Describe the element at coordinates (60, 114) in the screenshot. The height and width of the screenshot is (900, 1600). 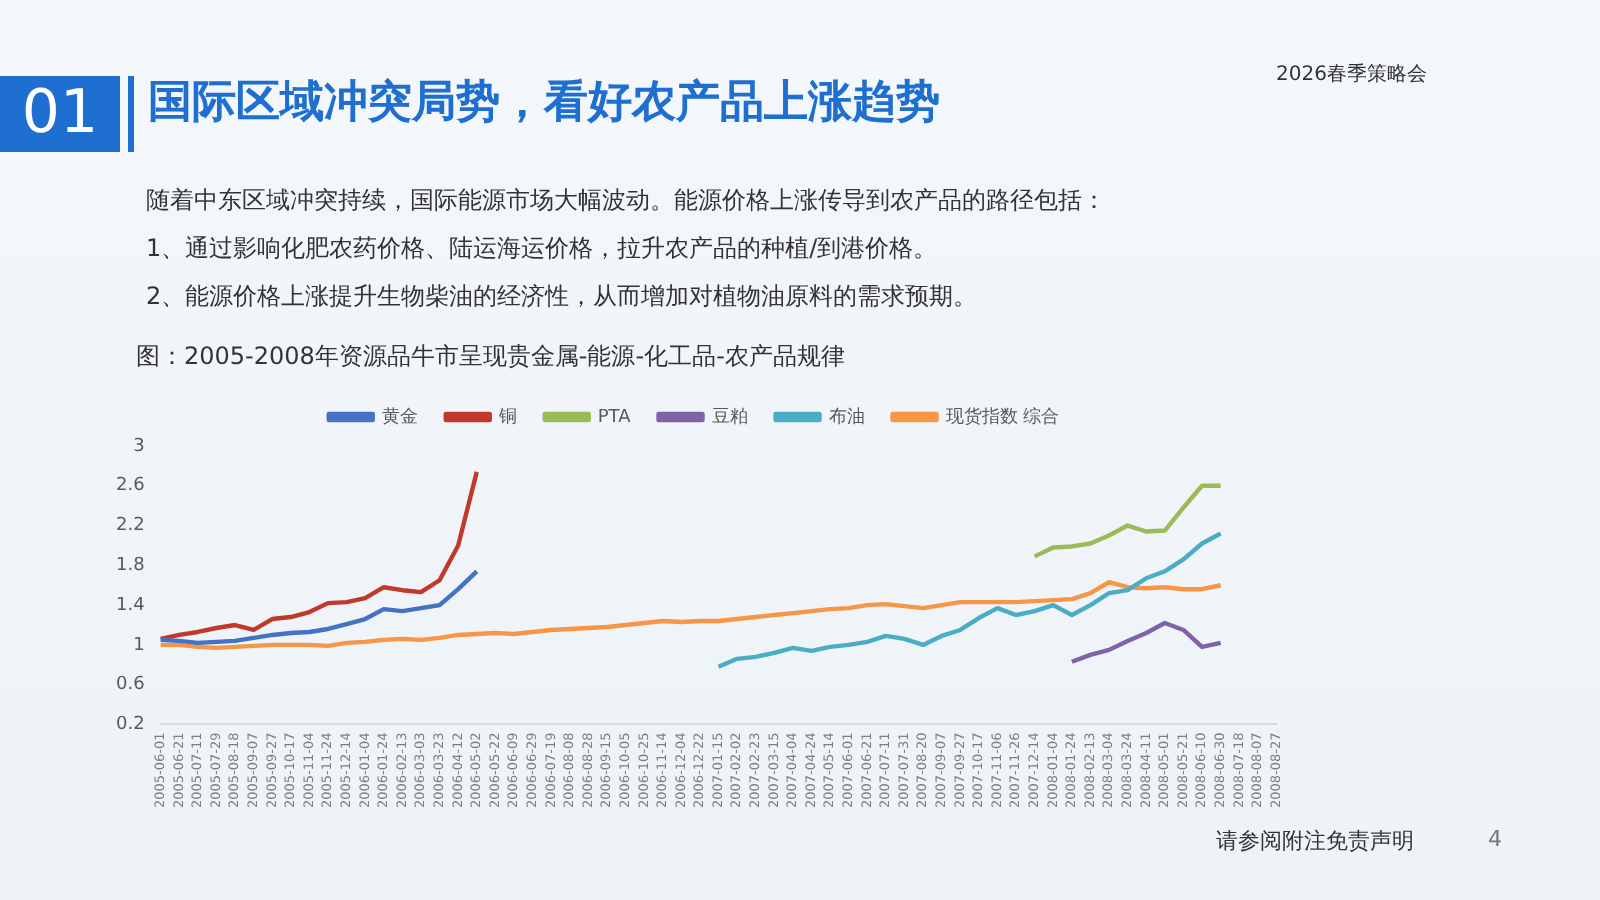
I see `text: 01` at that location.